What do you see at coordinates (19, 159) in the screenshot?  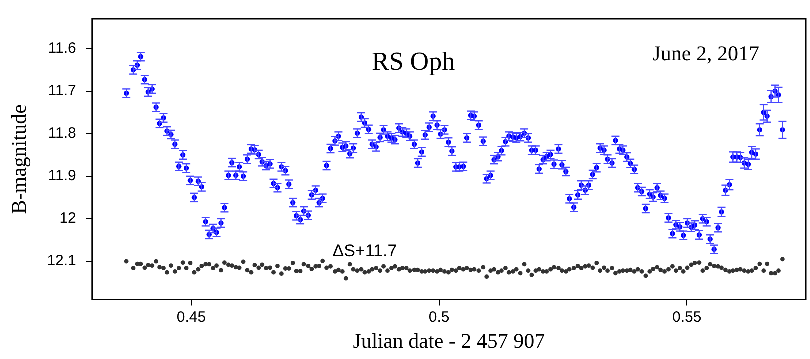 I see `y-axis-title: B-magnitude` at bounding box center [19, 159].